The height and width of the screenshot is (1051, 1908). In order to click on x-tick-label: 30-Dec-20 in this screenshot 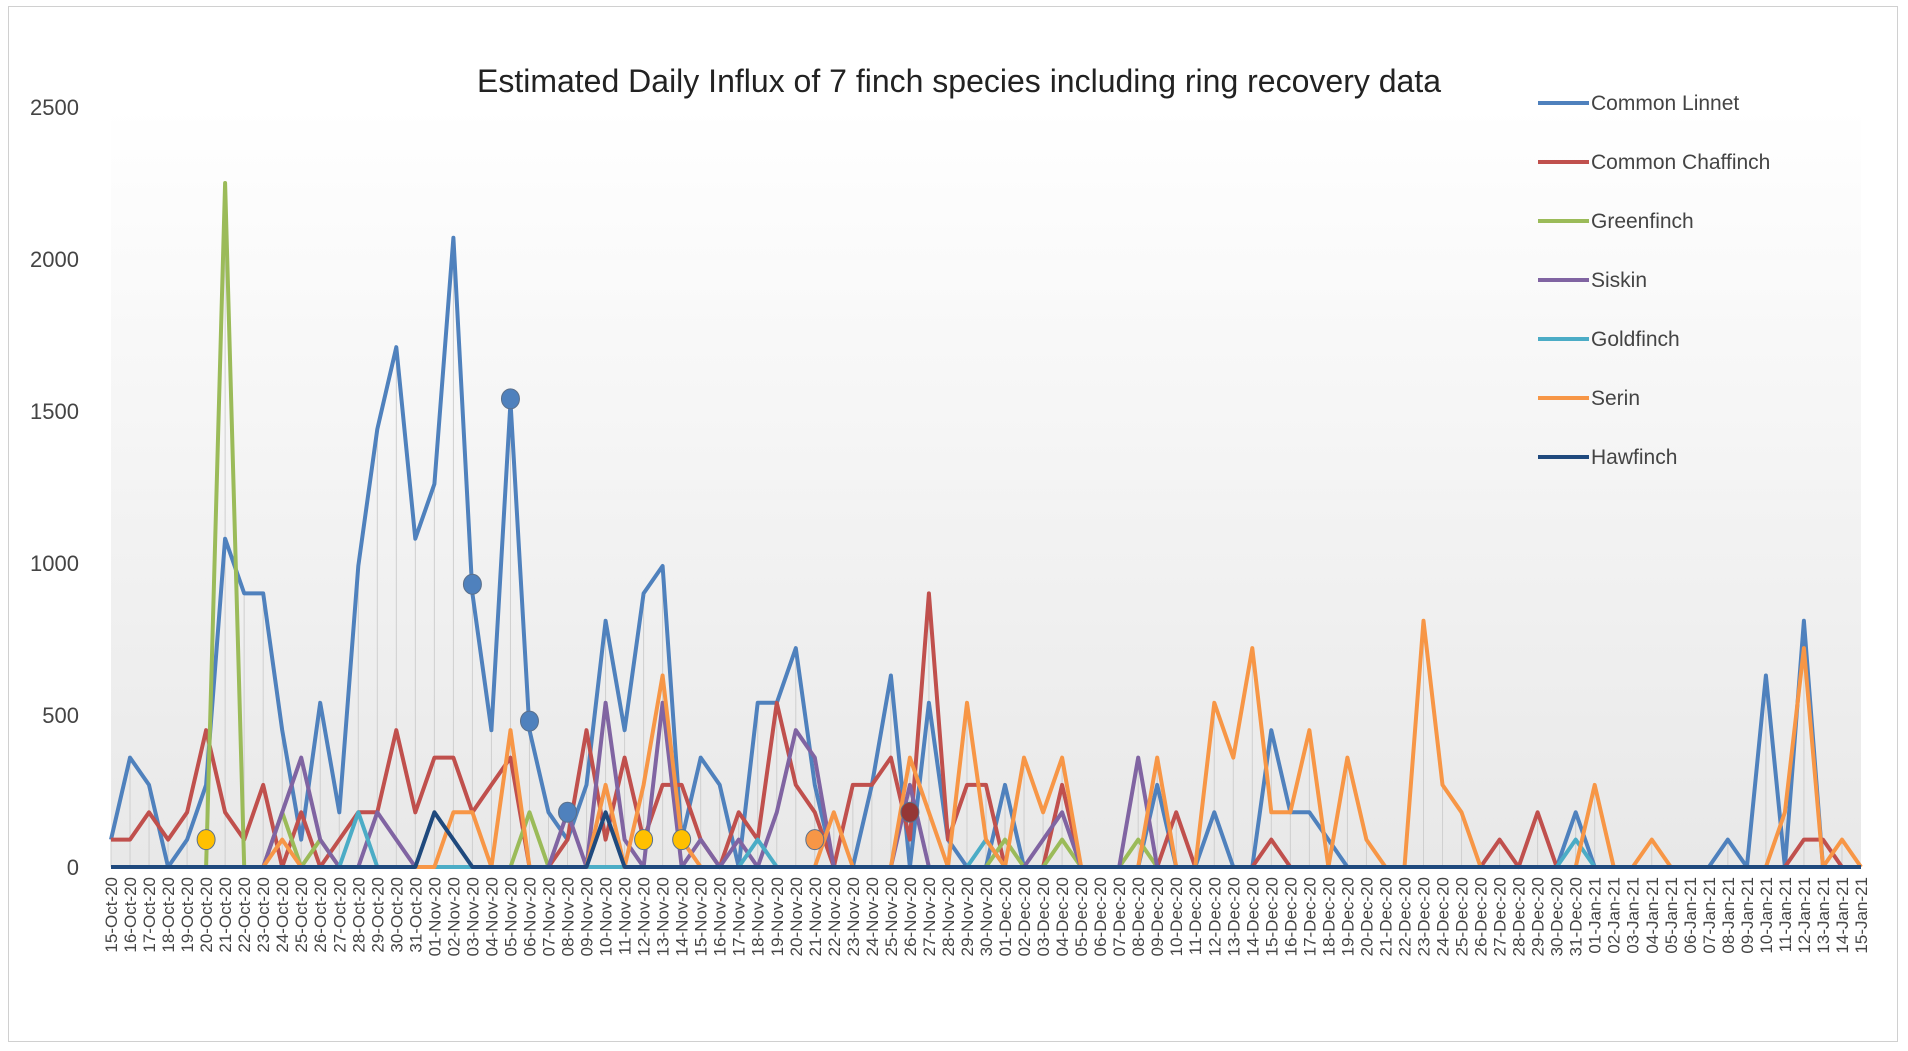, I will do `click(1557, 916)`.